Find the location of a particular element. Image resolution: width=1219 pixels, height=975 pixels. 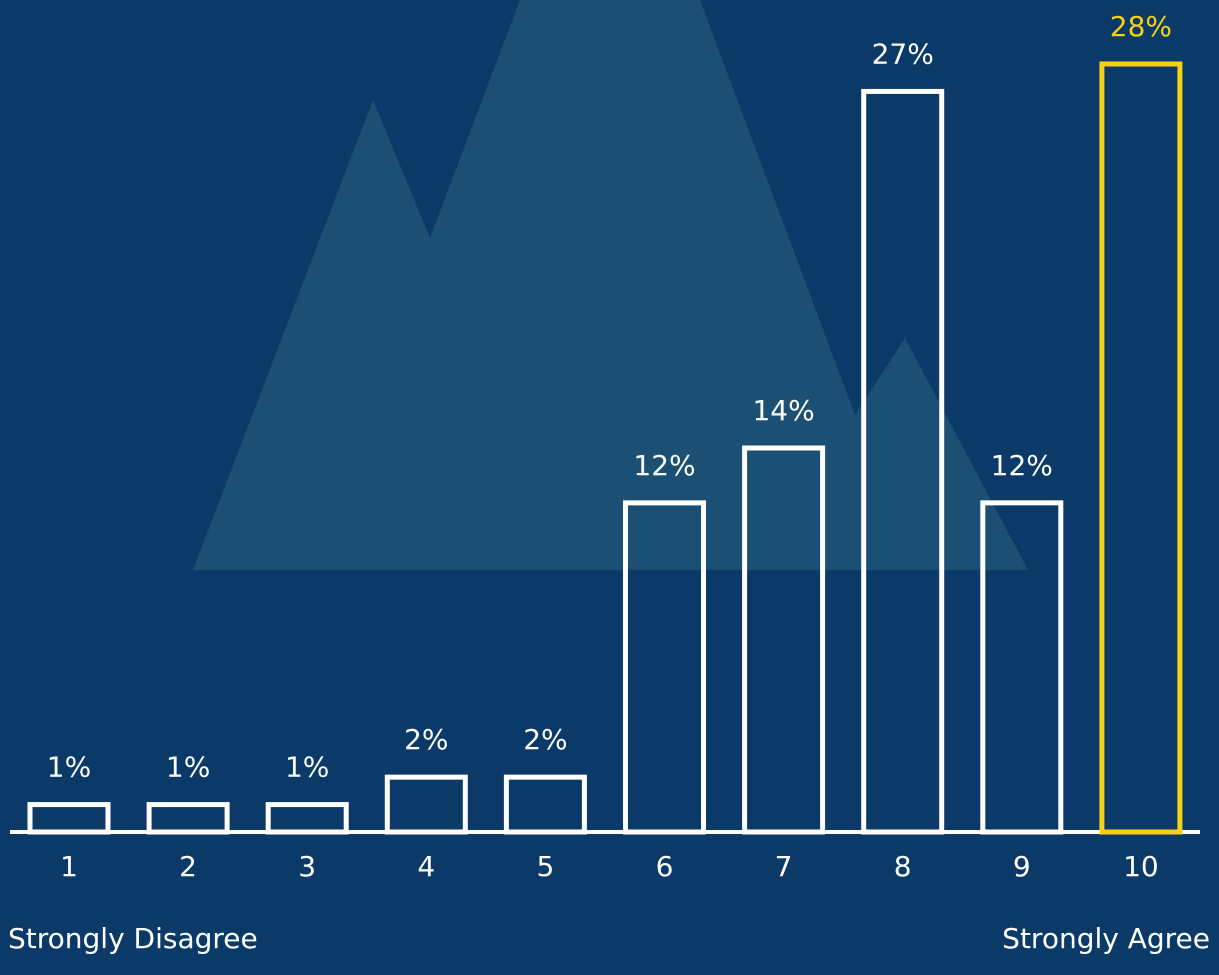

x-tick-label: 8 is located at coordinates (903, 866).